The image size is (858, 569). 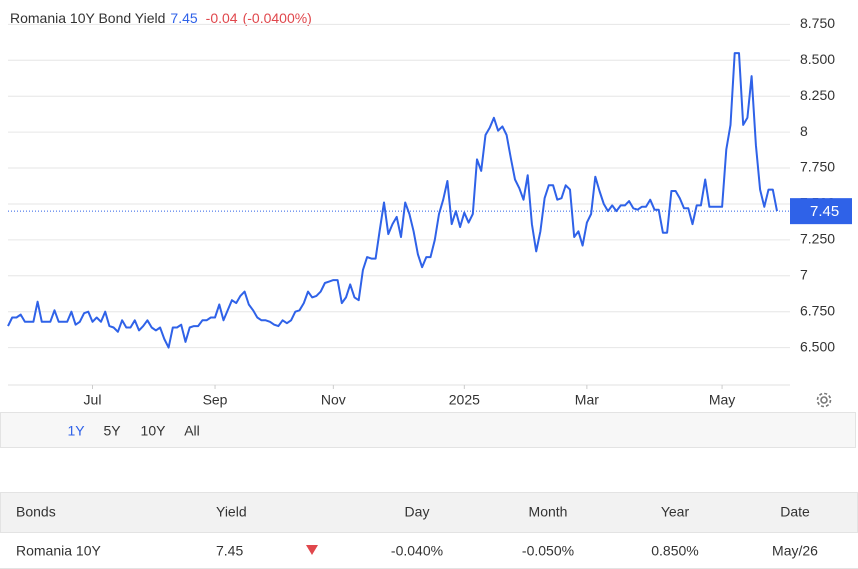 I want to click on chart-title: Romania 10Y Bond Yield, so click(x=87, y=18).